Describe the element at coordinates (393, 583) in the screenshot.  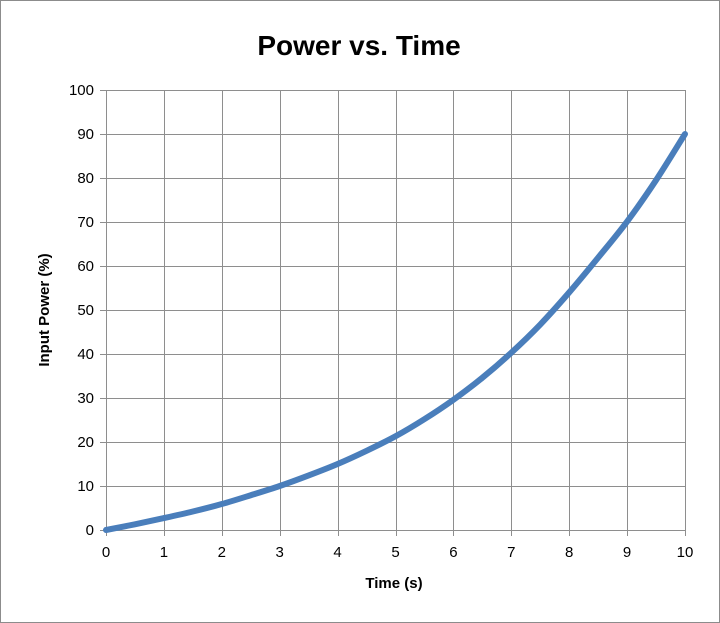
I see `x-axis-title: Time (s)` at that location.